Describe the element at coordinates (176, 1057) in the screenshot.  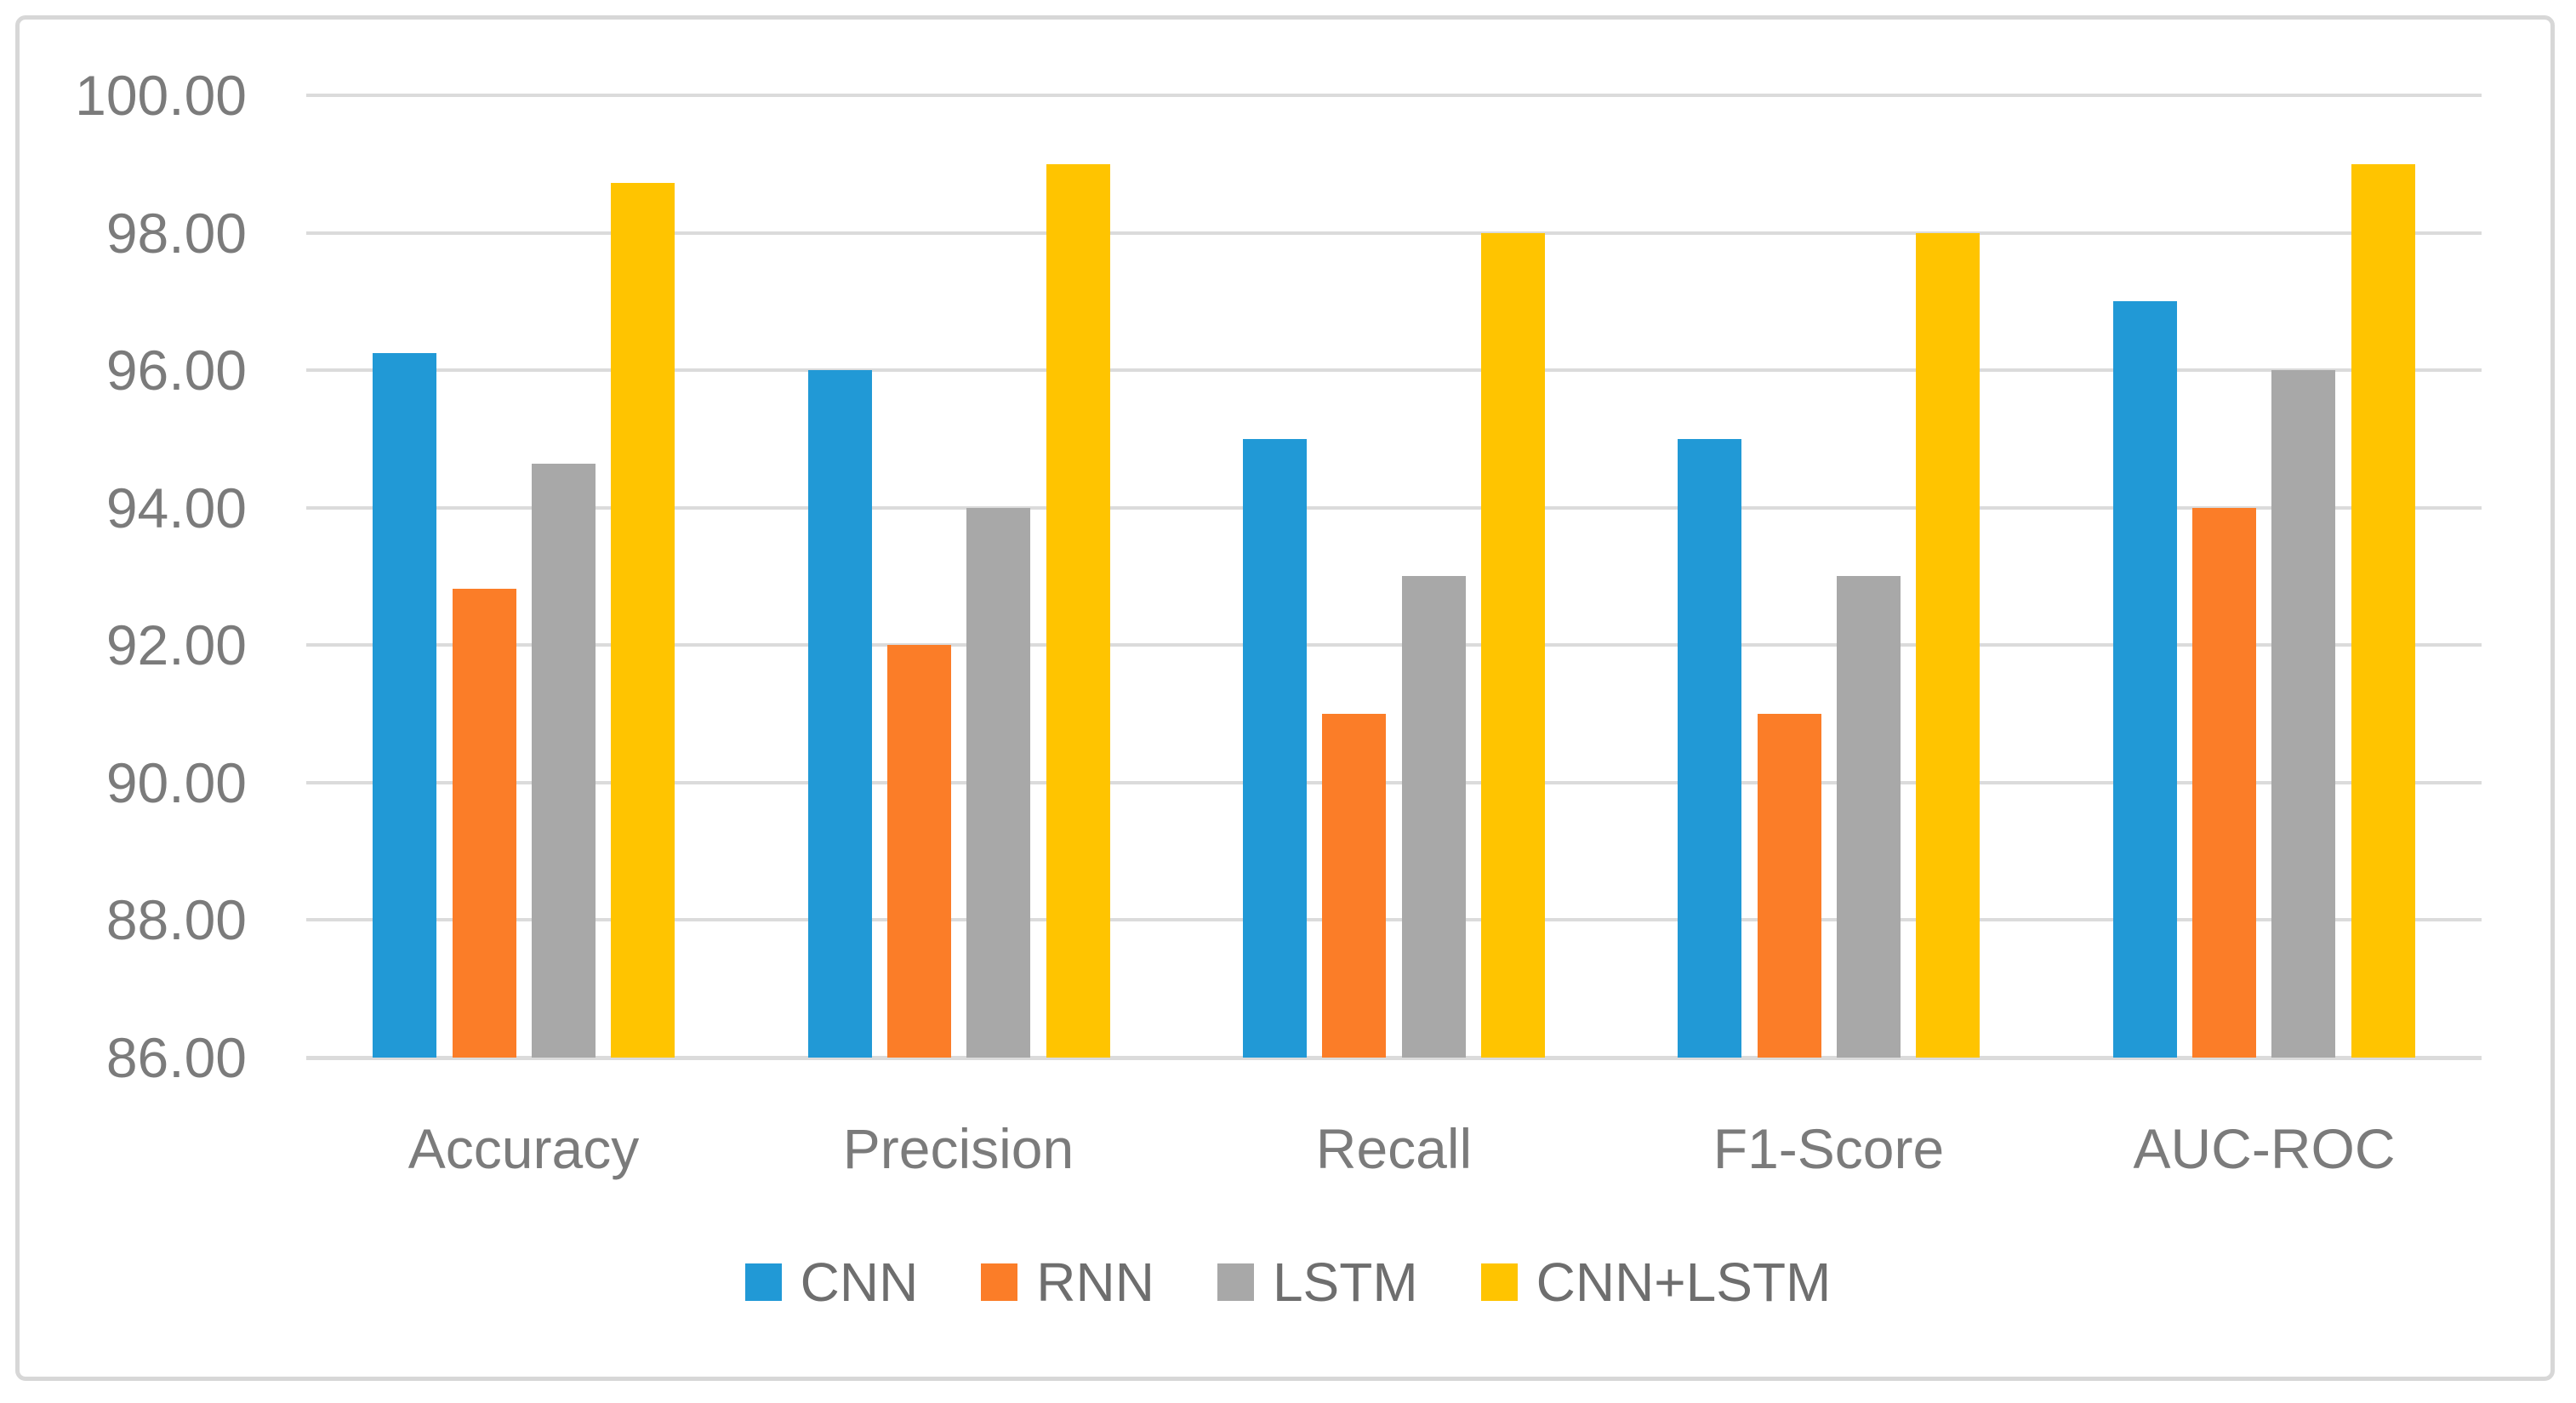
I see `y-axis-tick-label: 86.00` at that location.